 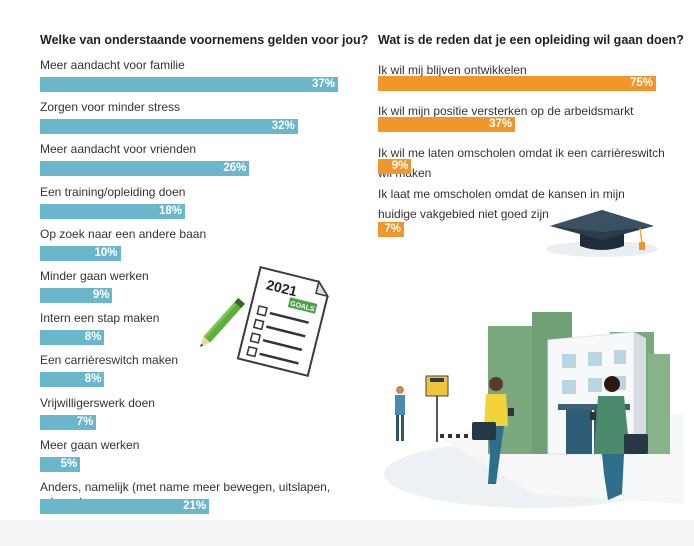 What do you see at coordinates (94, 276) in the screenshot?
I see `left-bar-label: Minder gaan werken` at bounding box center [94, 276].